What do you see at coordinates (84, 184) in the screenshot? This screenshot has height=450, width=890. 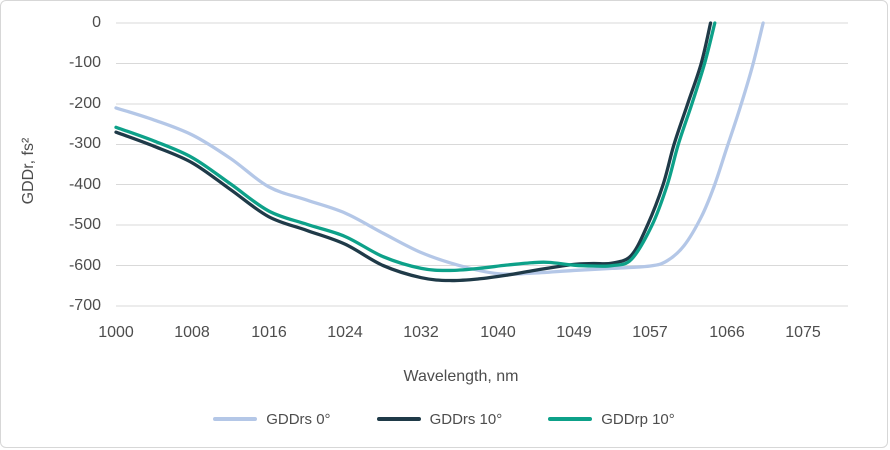 I see `y-tick-label: -400` at bounding box center [84, 184].